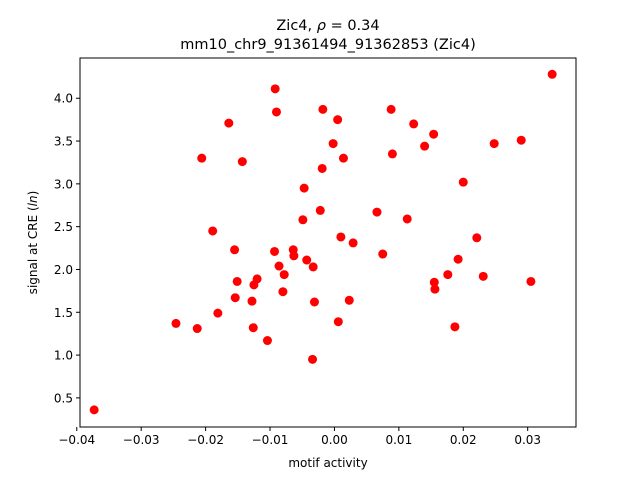 This screenshot has height=484, width=640. I want to click on x-tick-label: −0.03, so click(141, 440).